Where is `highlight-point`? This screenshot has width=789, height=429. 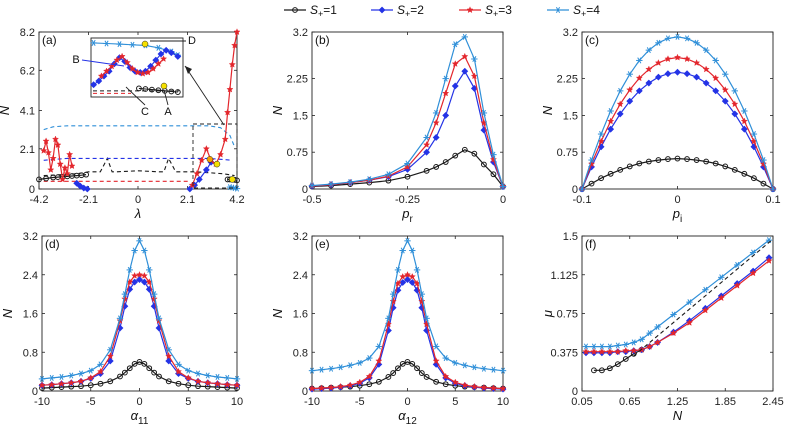
highlight-point is located at coordinates (210, 159).